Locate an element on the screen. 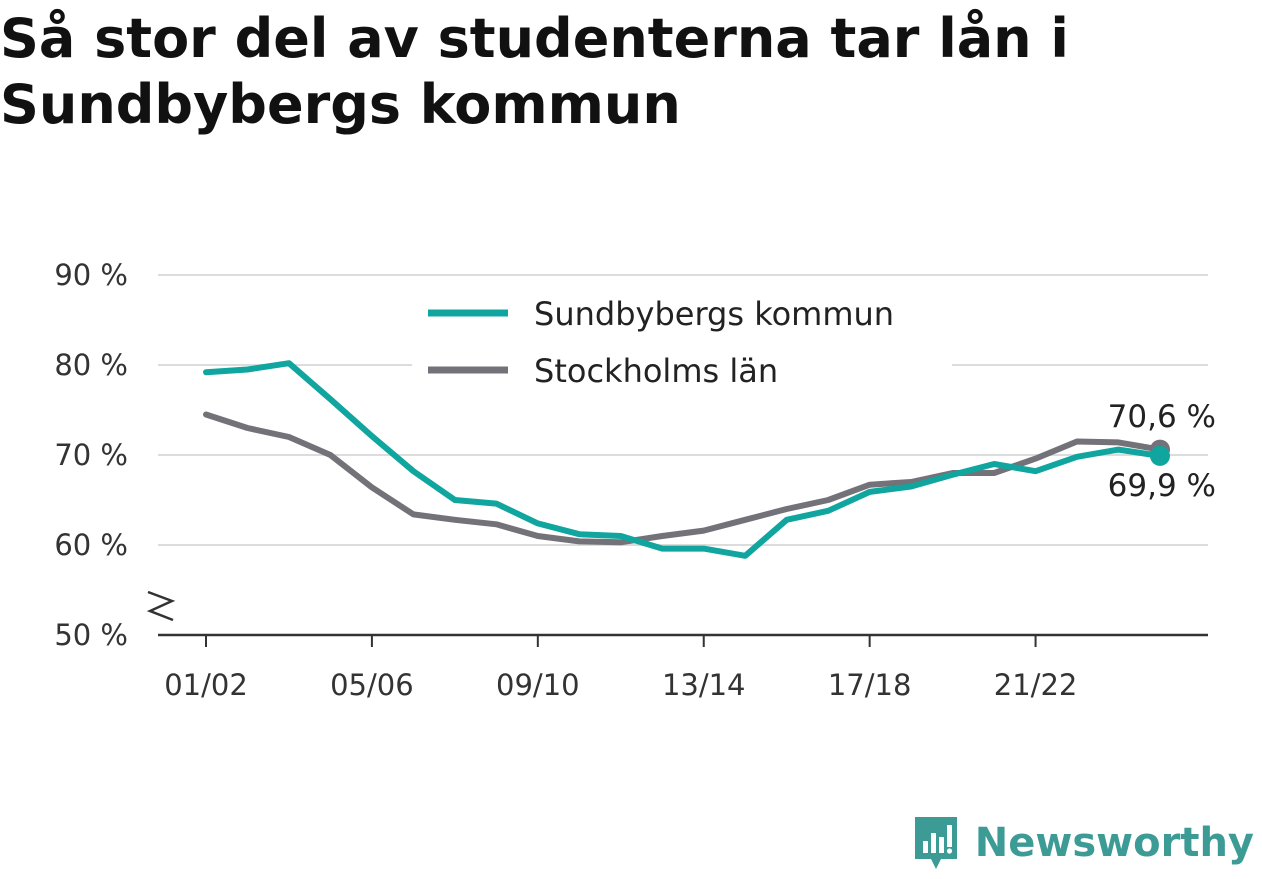 The image size is (1262, 879). legend-label: Stockholms län is located at coordinates (656, 371).